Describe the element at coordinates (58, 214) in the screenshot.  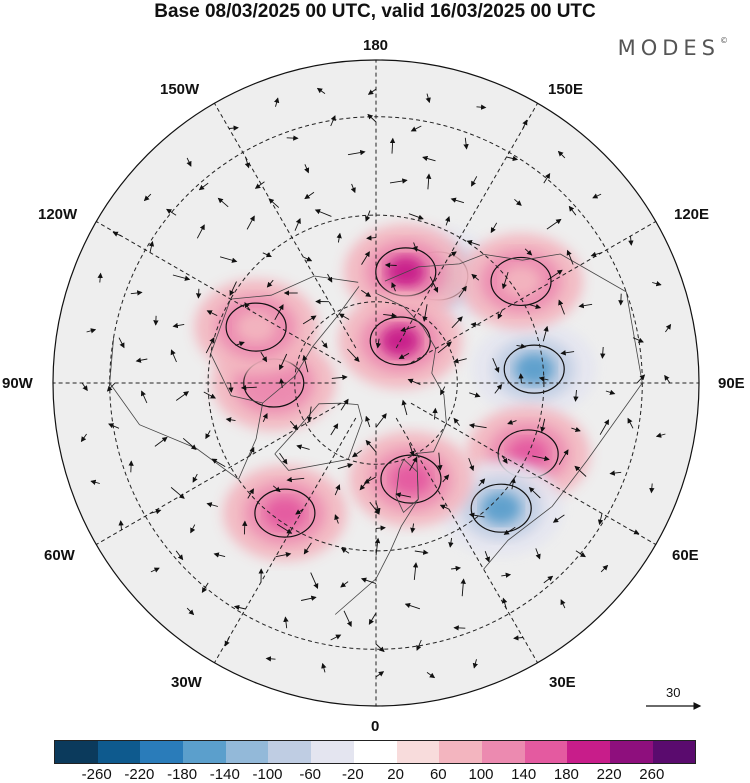
I see `label-120w: 120W` at that location.